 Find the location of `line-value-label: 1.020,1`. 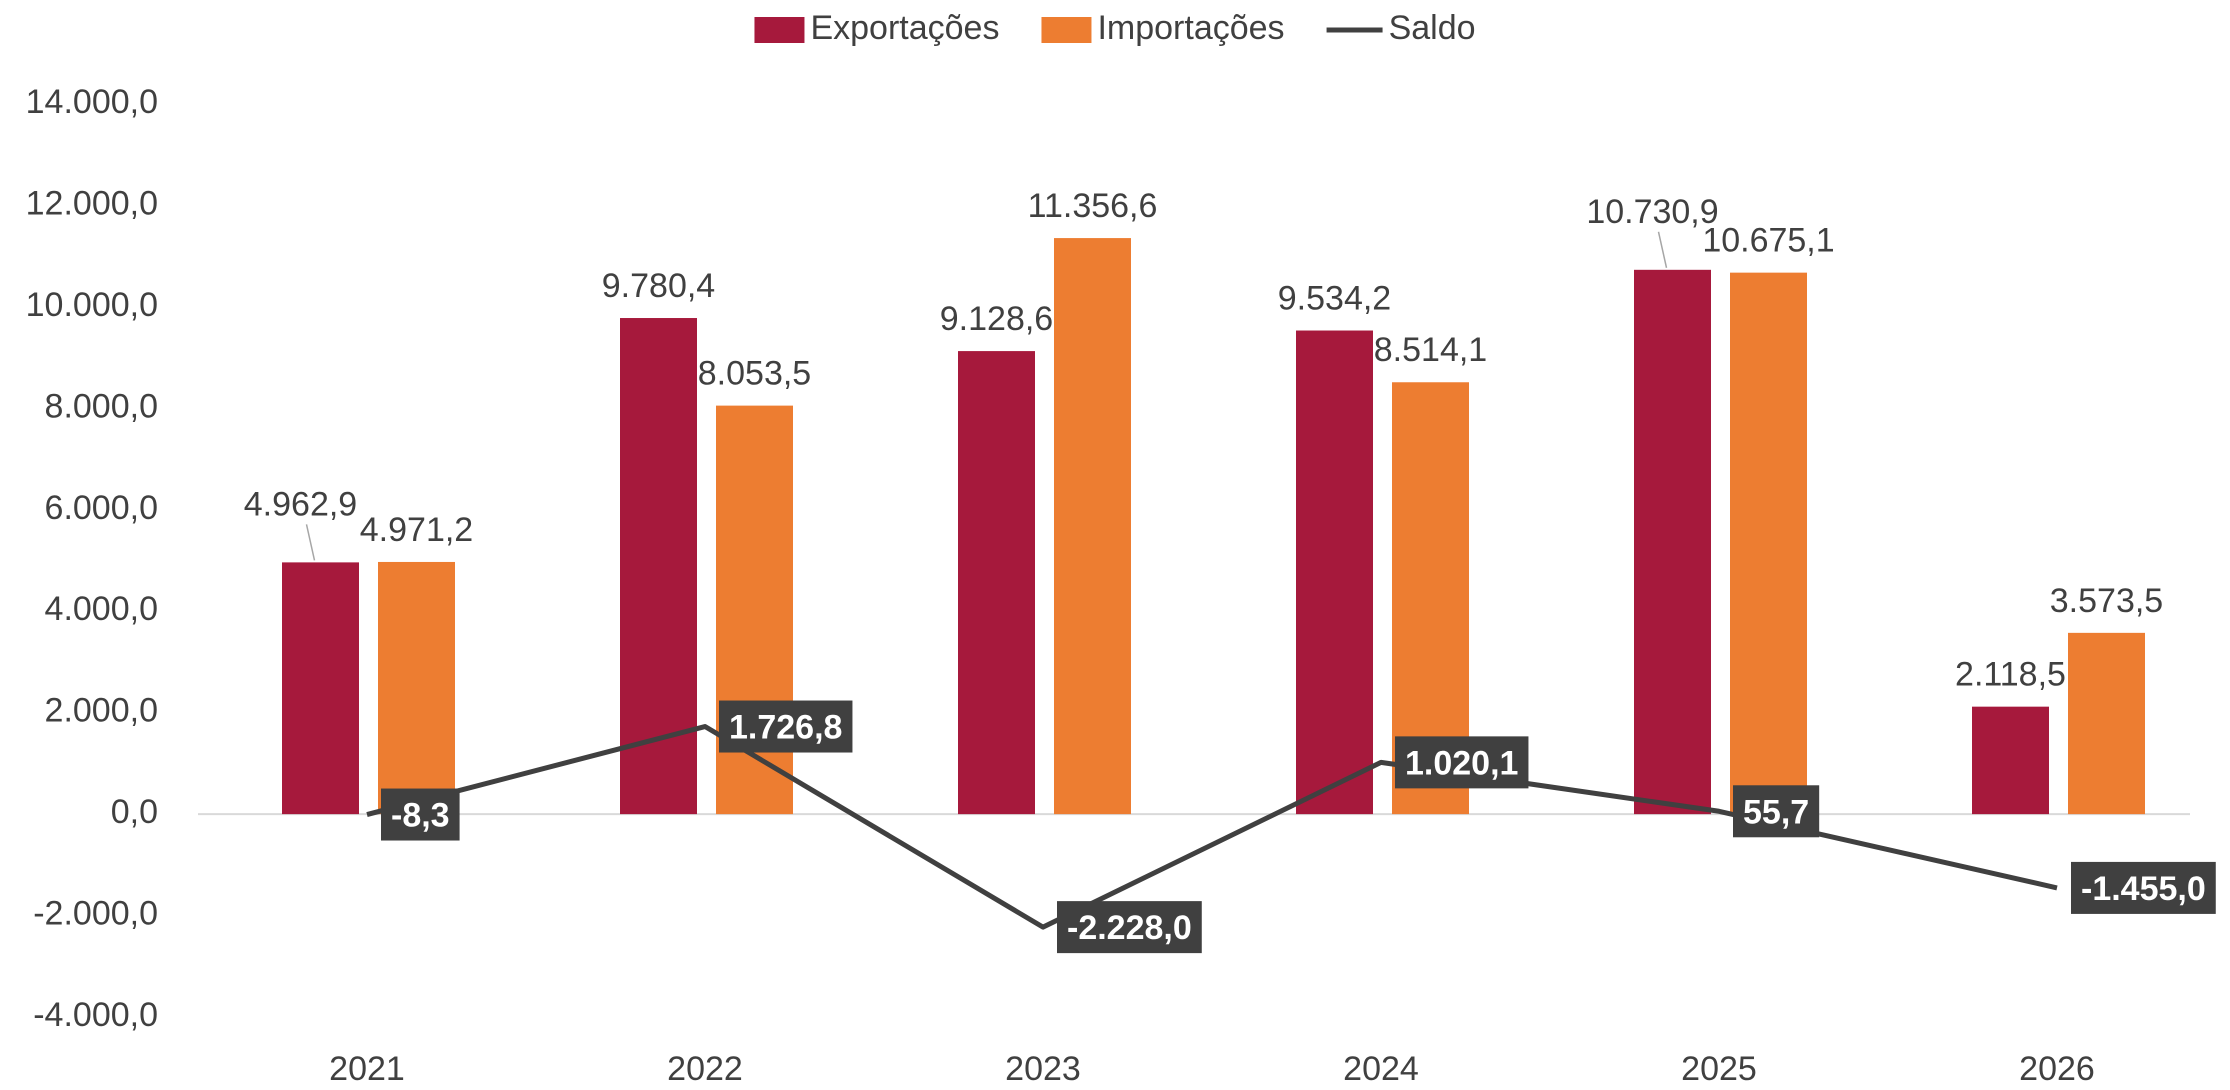

line-value-label: 1.020,1 is located at coordinates (1462, 762).